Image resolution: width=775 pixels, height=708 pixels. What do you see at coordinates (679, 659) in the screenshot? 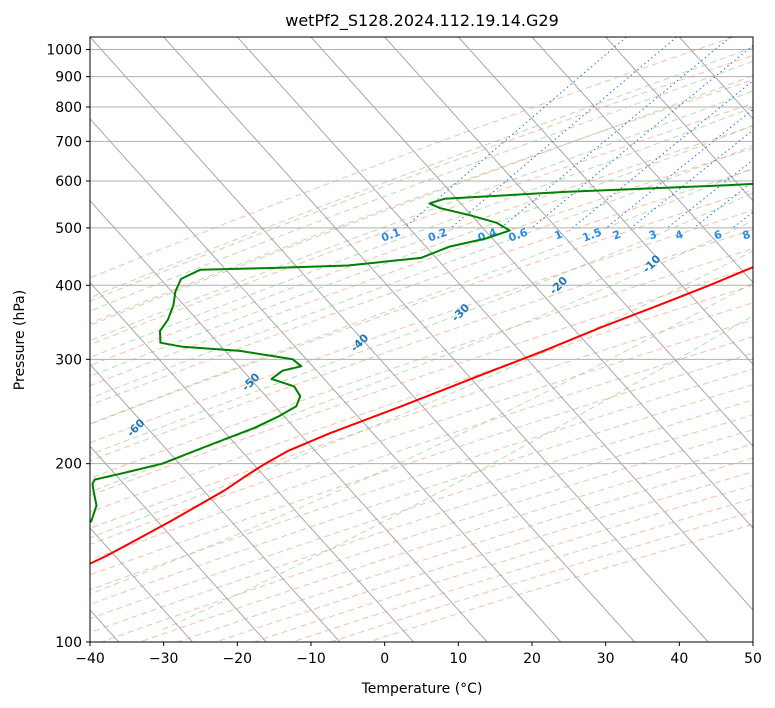
I see `x-tick-label: 40` at bounding box center [679, 659].